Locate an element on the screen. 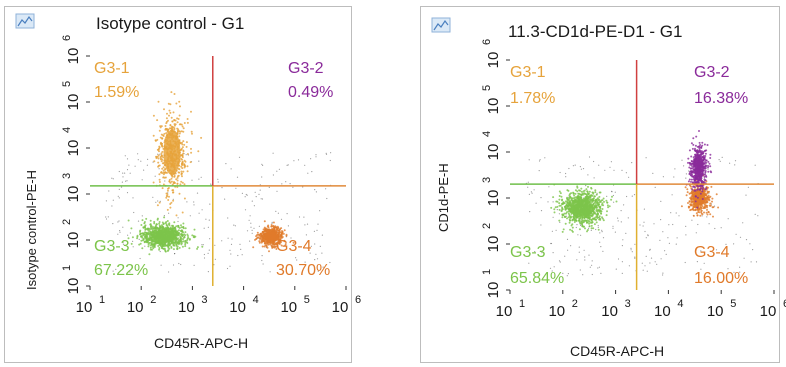 This screenshot has height=367, width=786. quadrant-g3-3-percent: 65.84% is located at coordinates (537, 278).